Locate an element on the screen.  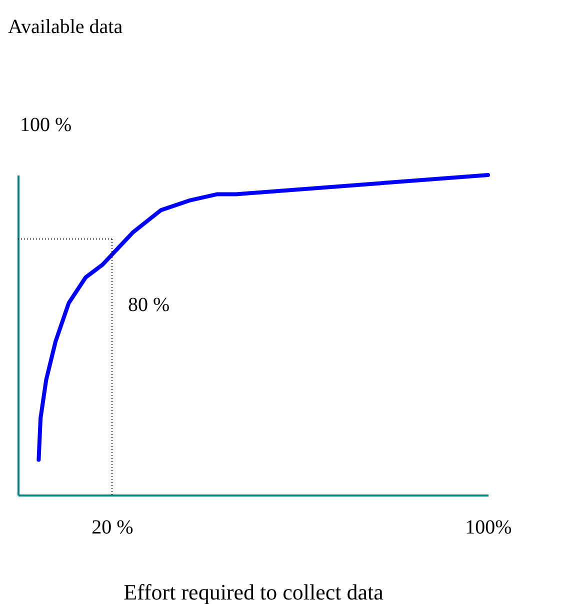
text: 100 % is located at coordinates (46, 125).